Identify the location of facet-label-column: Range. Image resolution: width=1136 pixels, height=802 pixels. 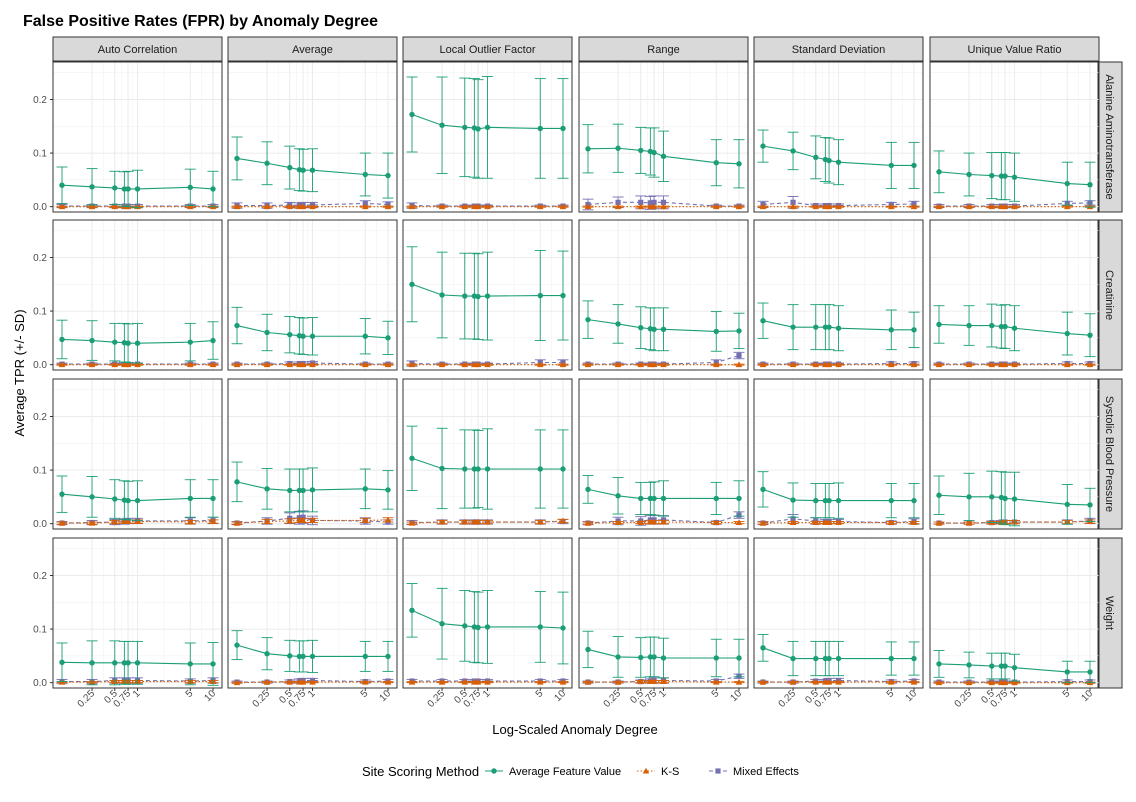
(663, 50).